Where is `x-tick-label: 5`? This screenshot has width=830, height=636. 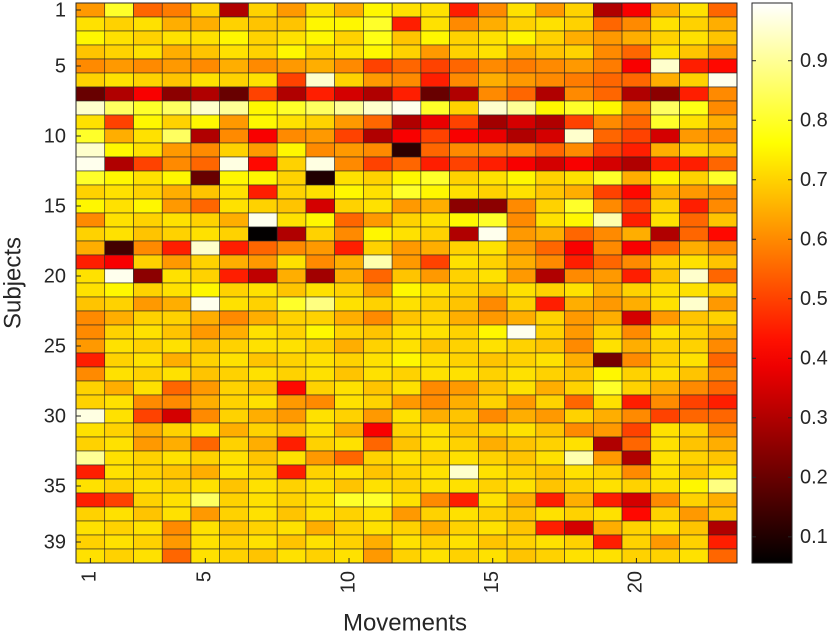 x-tick-label: 5 is located at coordinates (205, 576).